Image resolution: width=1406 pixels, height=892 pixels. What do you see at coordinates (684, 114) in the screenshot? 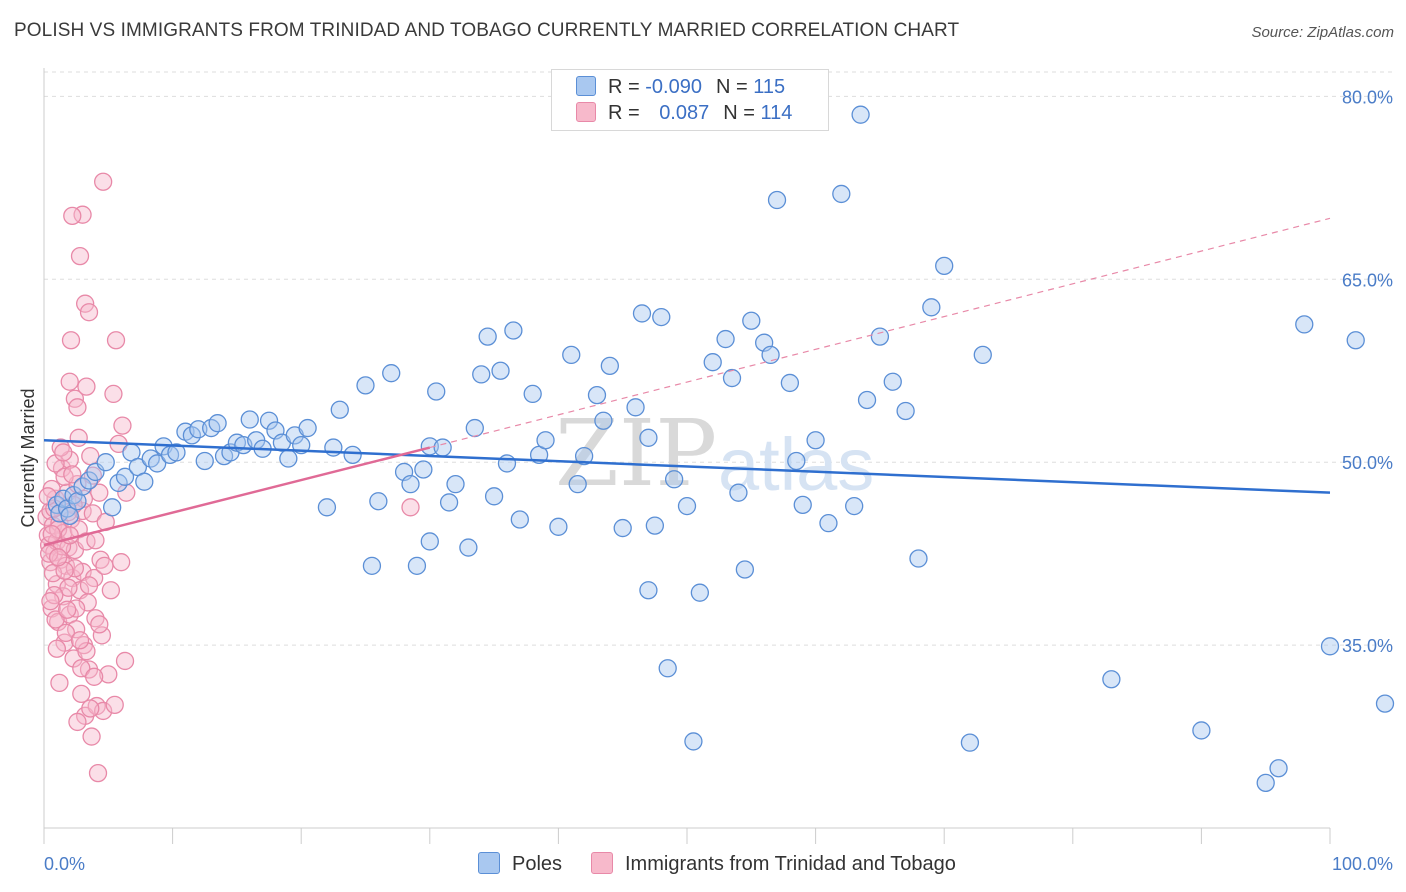
I see `legend-row-trinidad: R = 0.087 N = 114` at bounding box center [684, 114].